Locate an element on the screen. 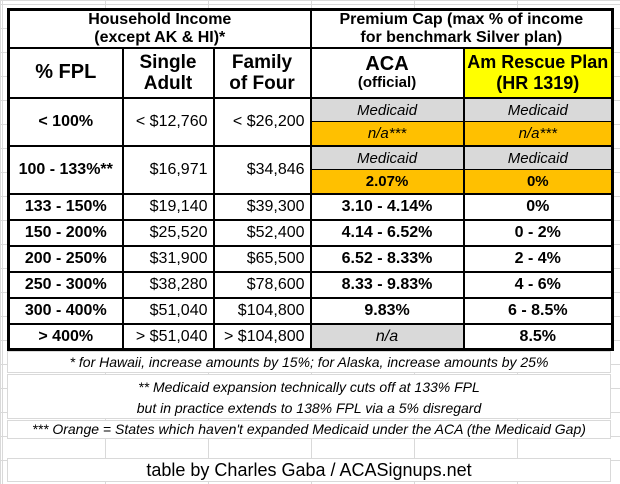  single-adult-cell: < $12,760 is located at coordinates (168, 121).